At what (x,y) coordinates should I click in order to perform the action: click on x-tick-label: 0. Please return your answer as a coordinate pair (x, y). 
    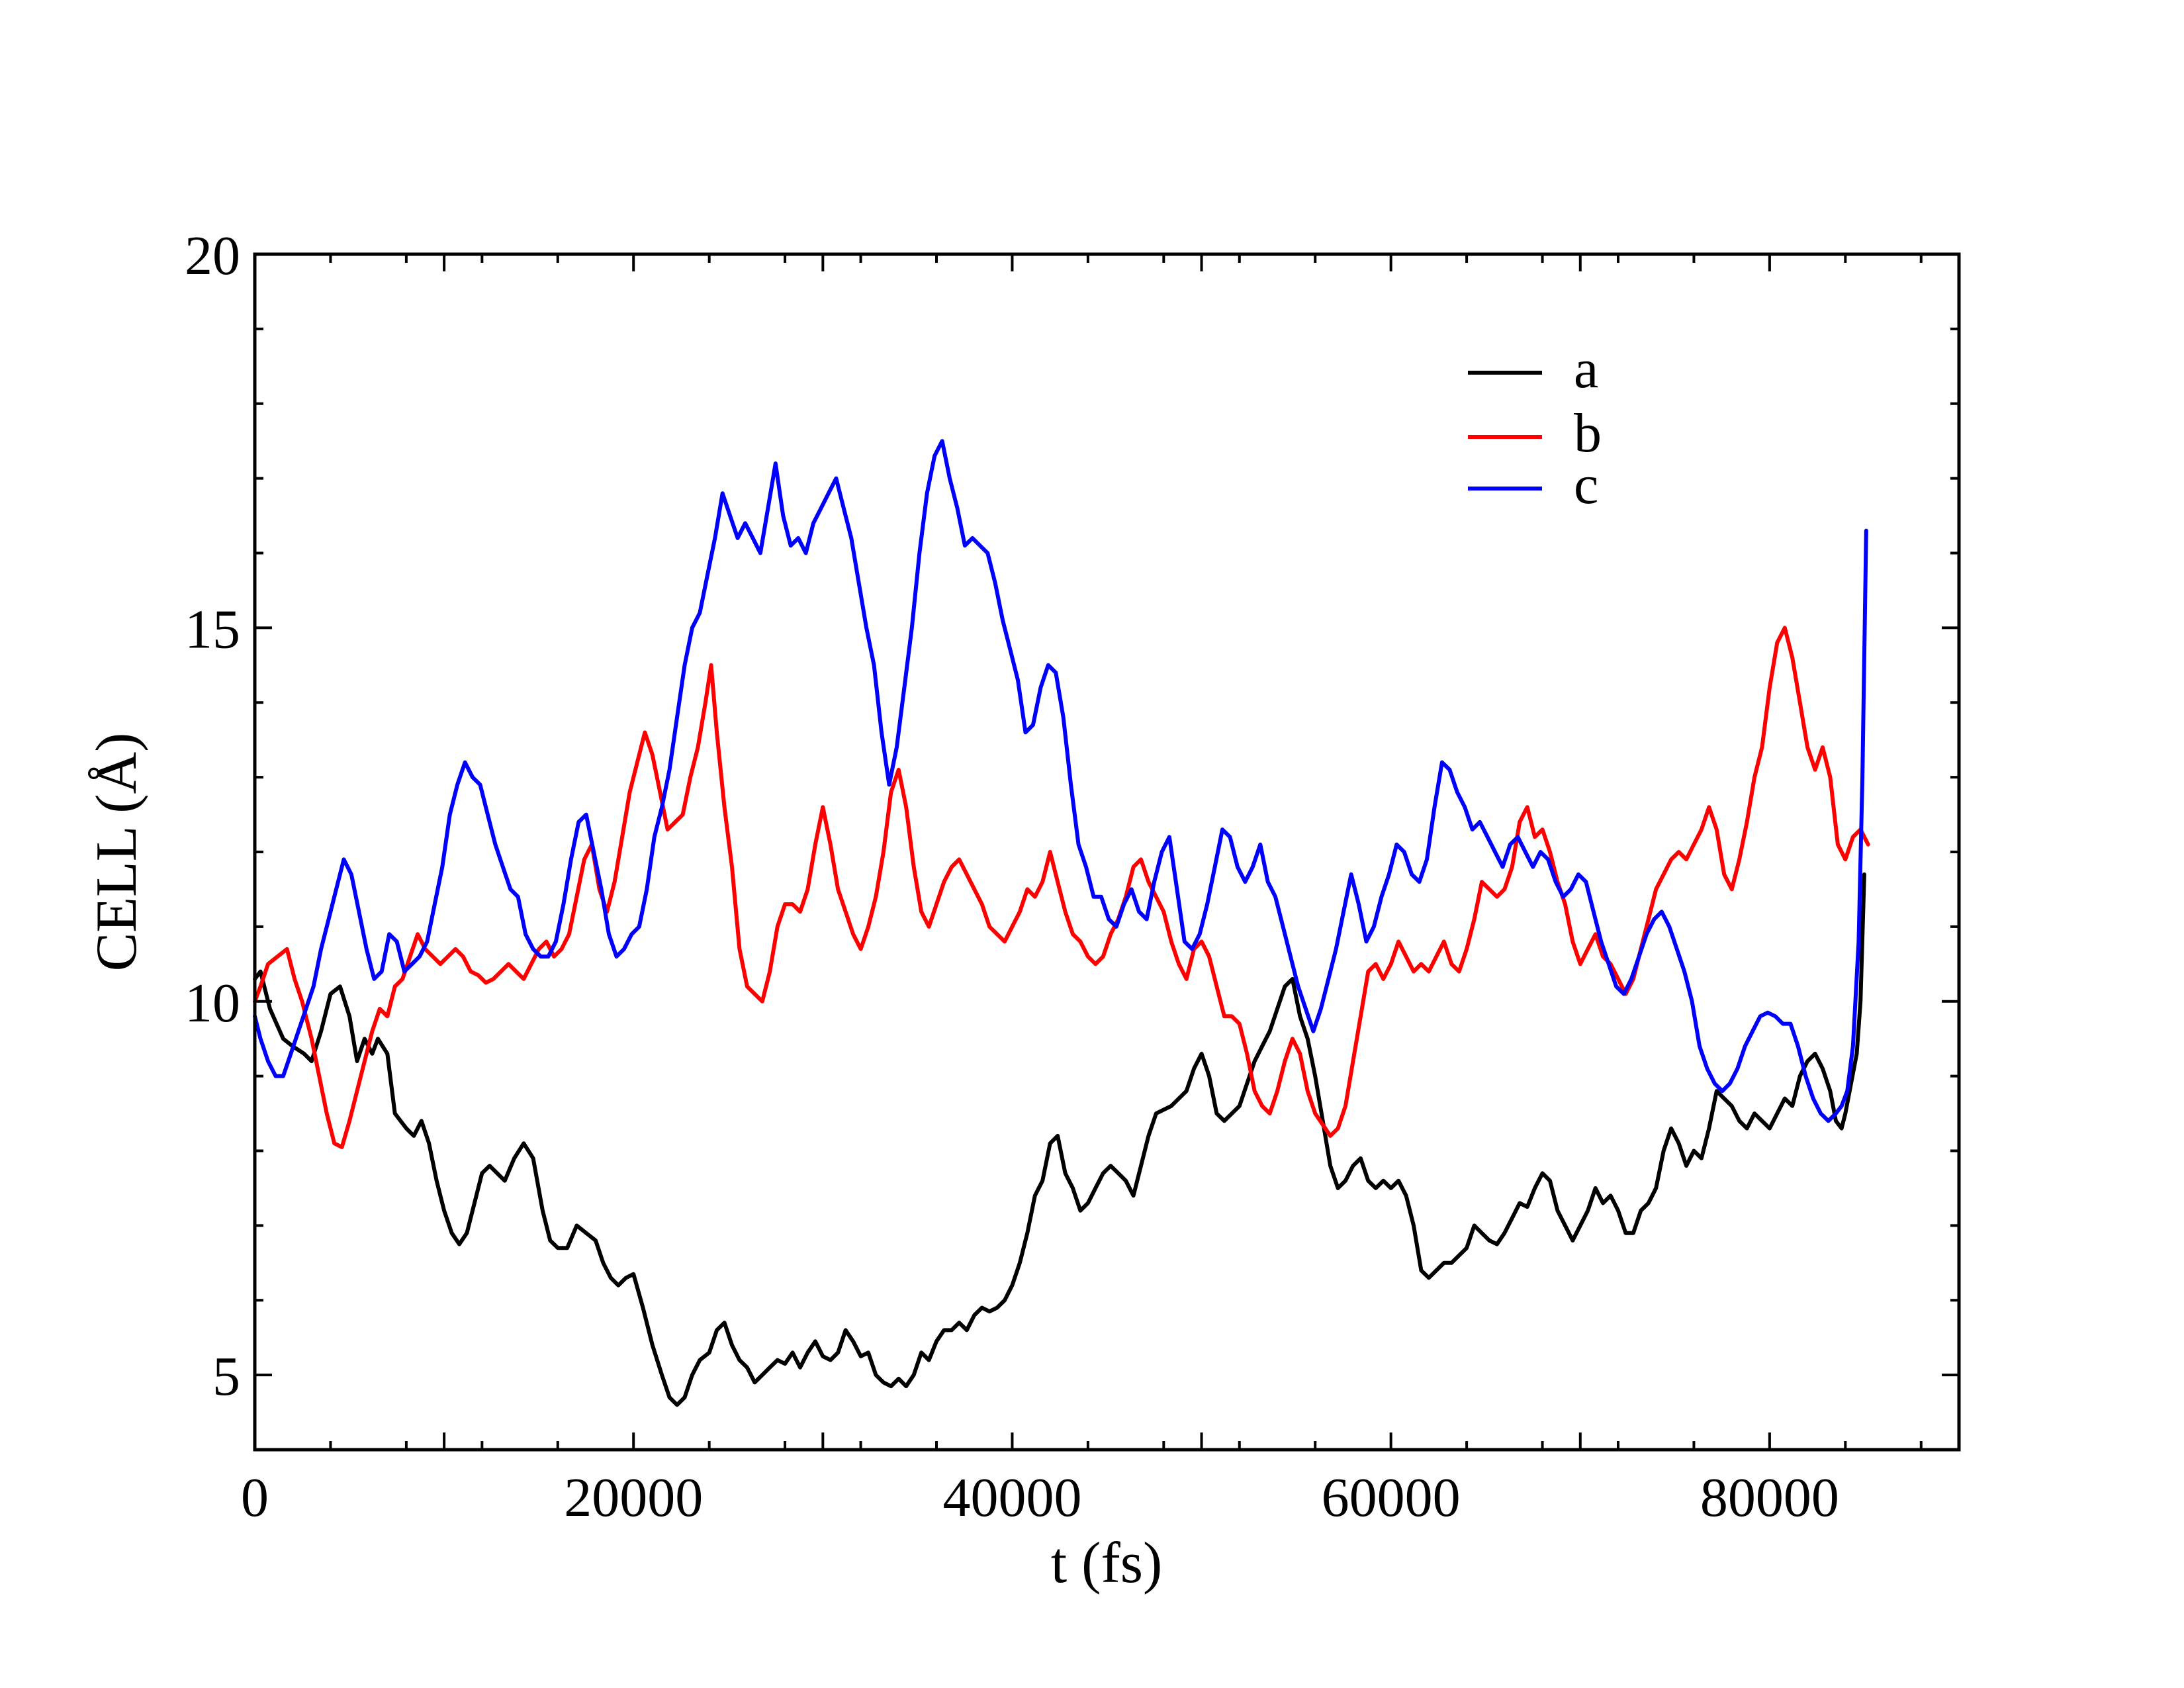
    Looking at the image, I should click on (255, 1497).